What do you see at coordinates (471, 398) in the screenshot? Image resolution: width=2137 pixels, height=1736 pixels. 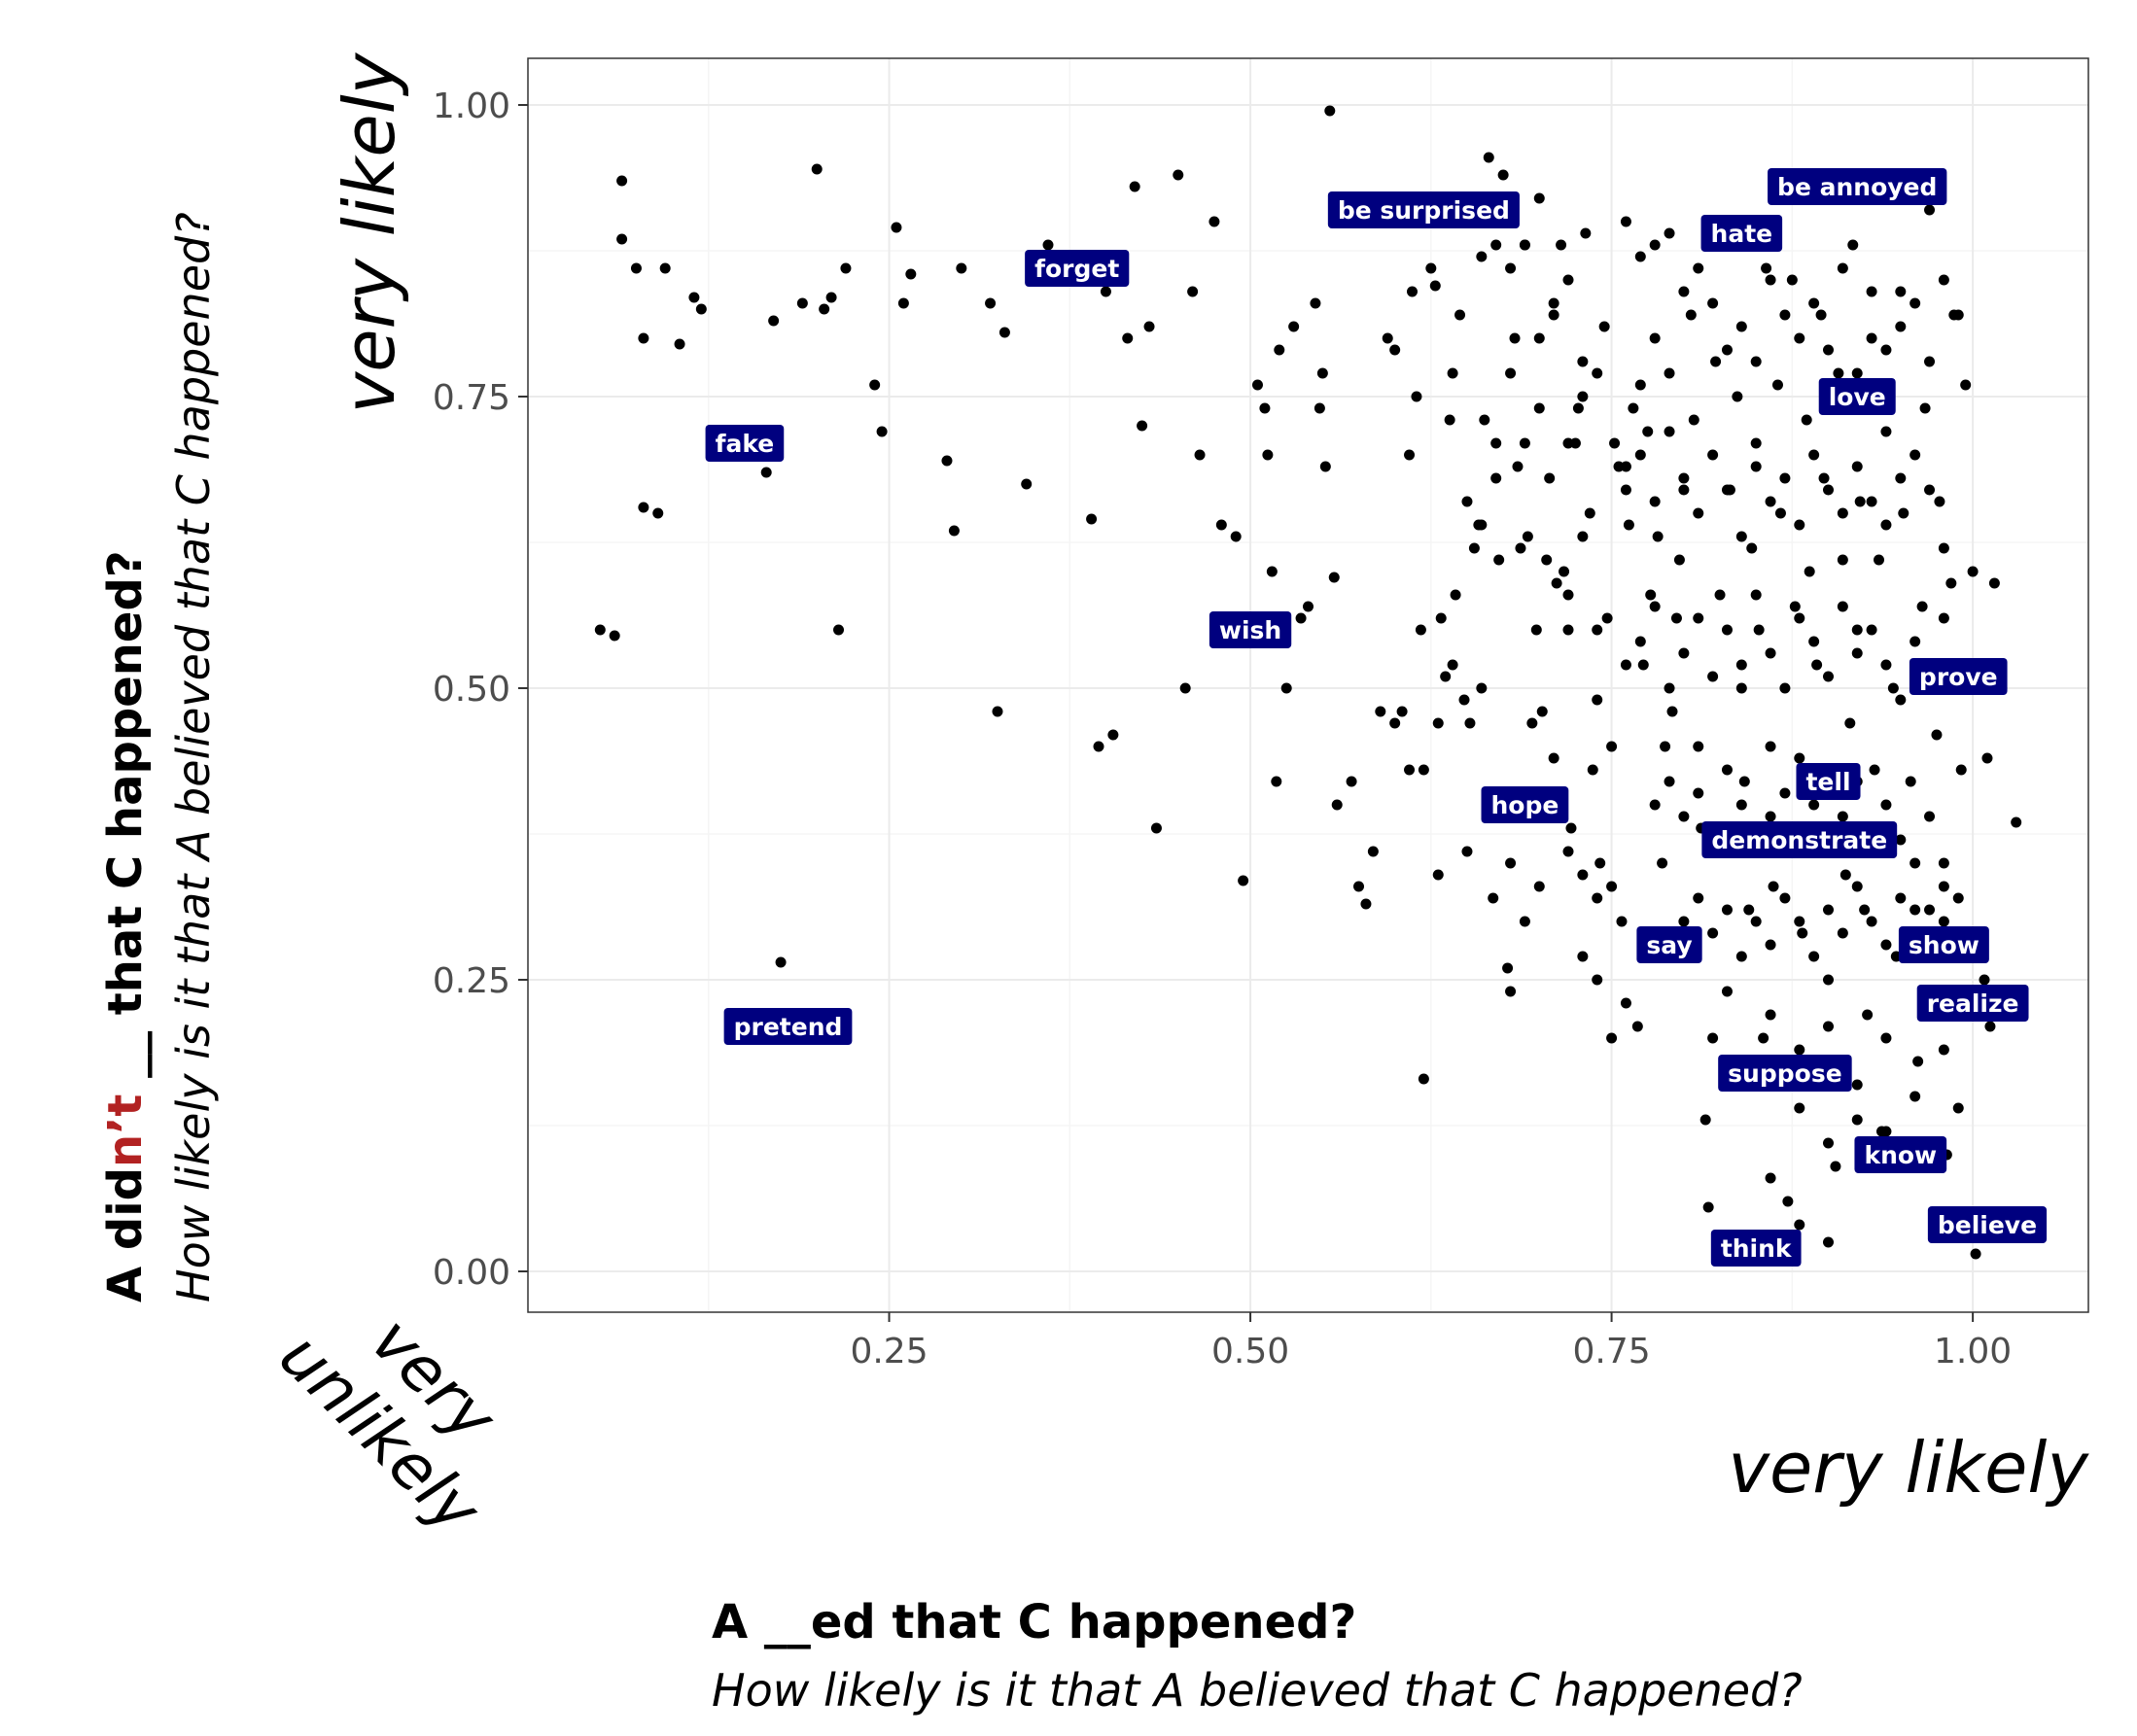 I see `y-tick-label: 0.75` at bounding box center [471, 398].